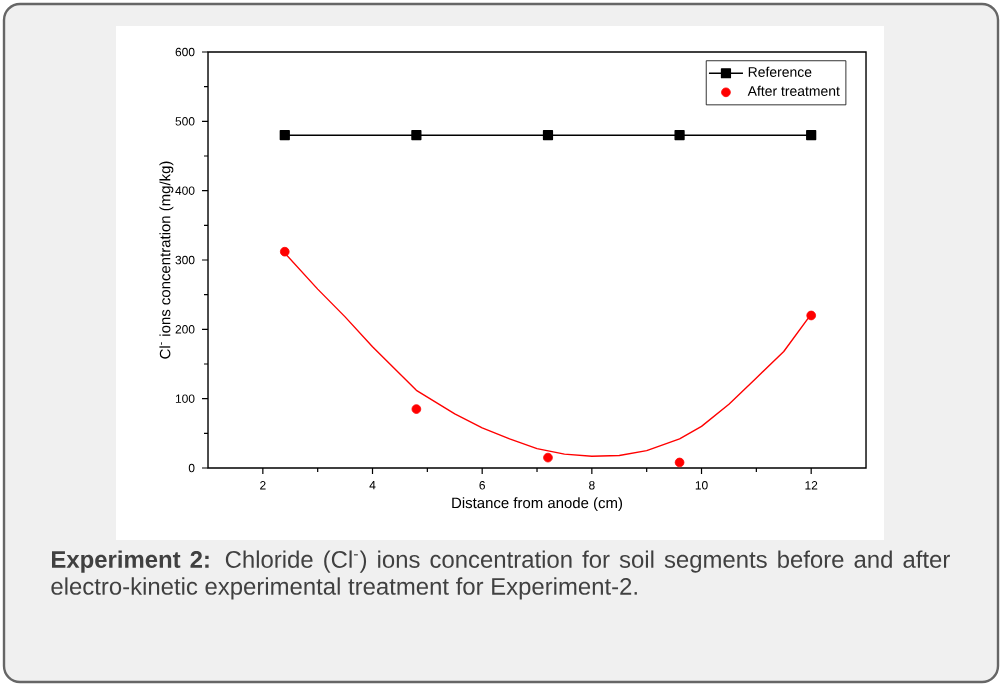 The width and height of the screenshot is (1002, 686). I want to click on text: Experiment 2: Chloride (Cl$^{-}$) ions concentration for soil segments before and after electro-kinetic experimental treatment for Experiment-2., so click(500, 575).